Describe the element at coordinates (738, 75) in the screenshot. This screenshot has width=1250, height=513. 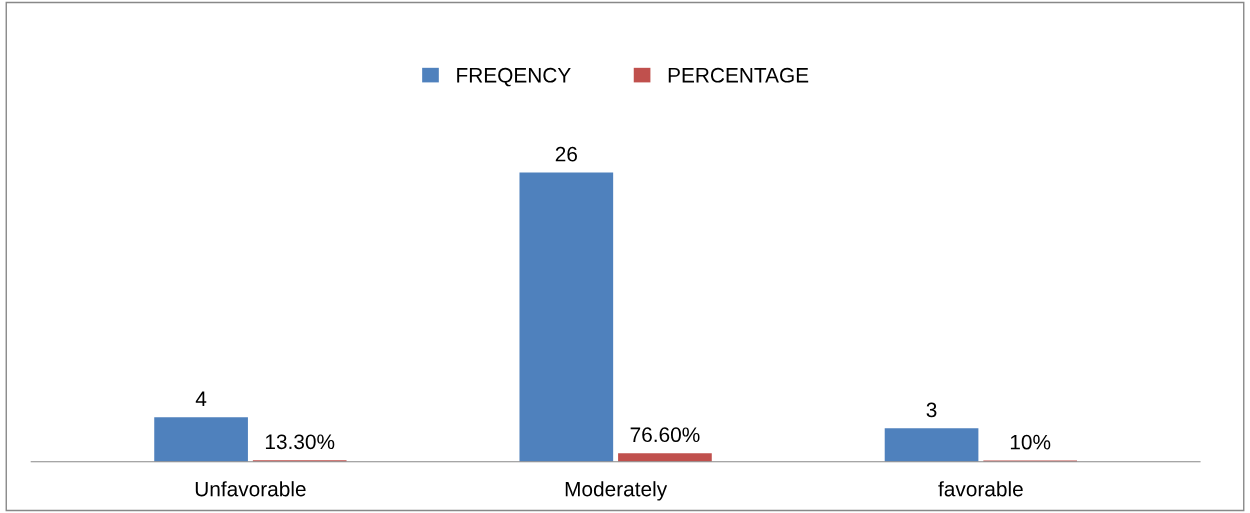
I see `legend-label: PERCENTAGE` at that location.